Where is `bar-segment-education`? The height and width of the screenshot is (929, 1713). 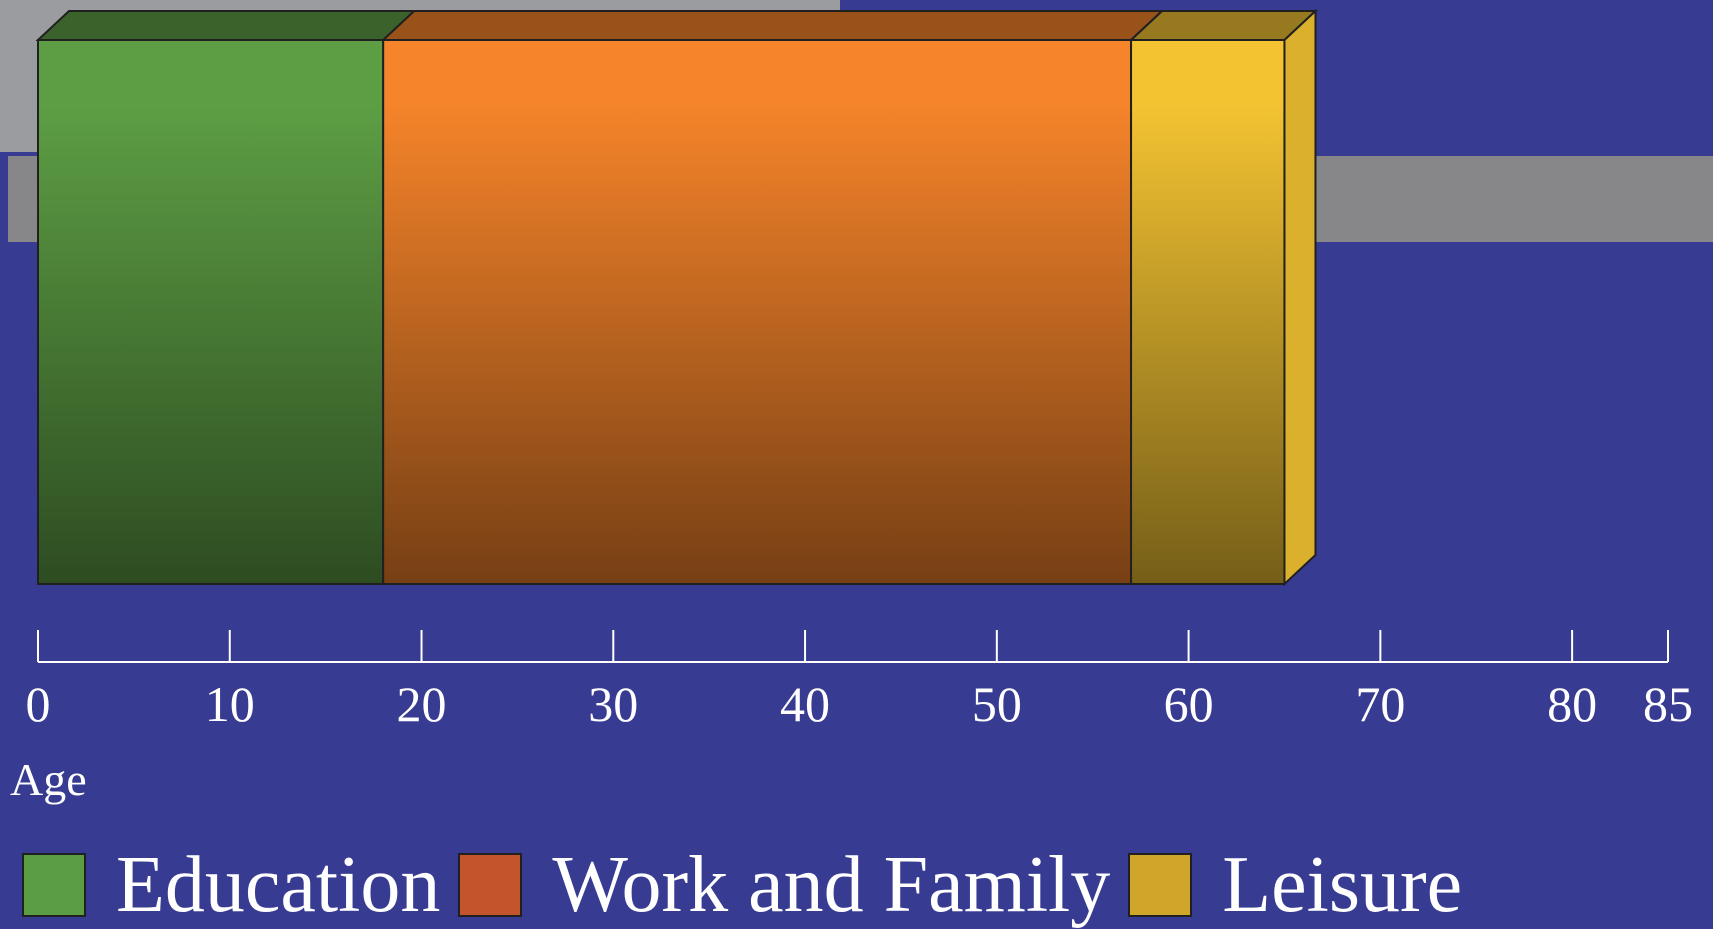 bar-segment-education is located at coordinates (211, 312).